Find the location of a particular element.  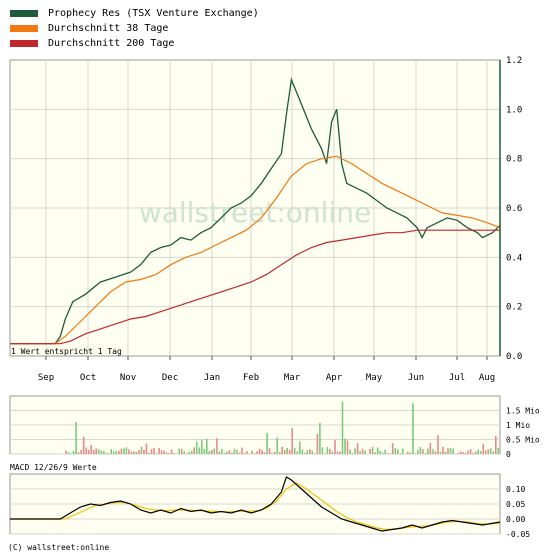

macd-y-tick: 0.00 is located at coordinates (515, 519).